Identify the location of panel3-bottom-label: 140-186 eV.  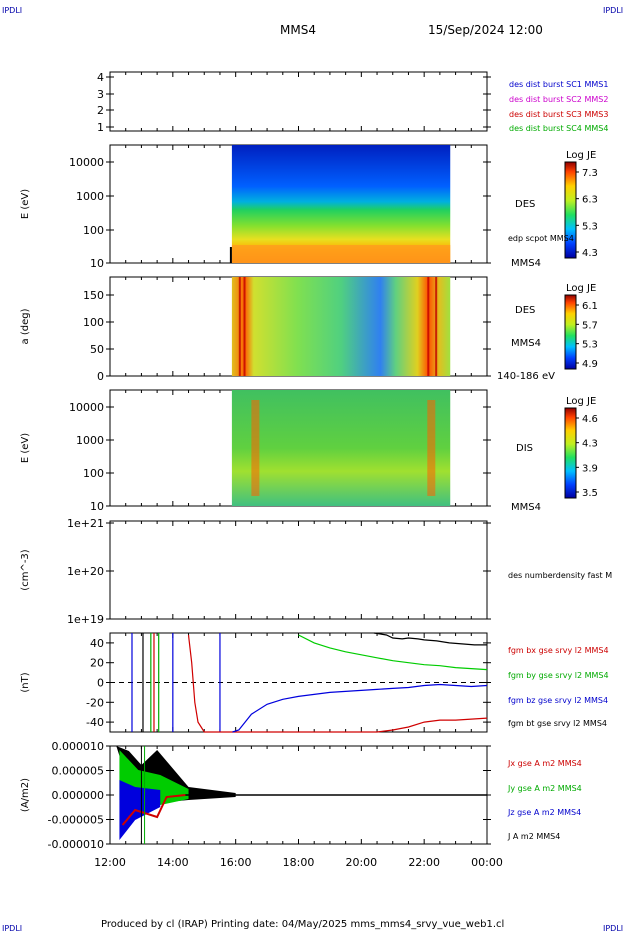
(526, 376).